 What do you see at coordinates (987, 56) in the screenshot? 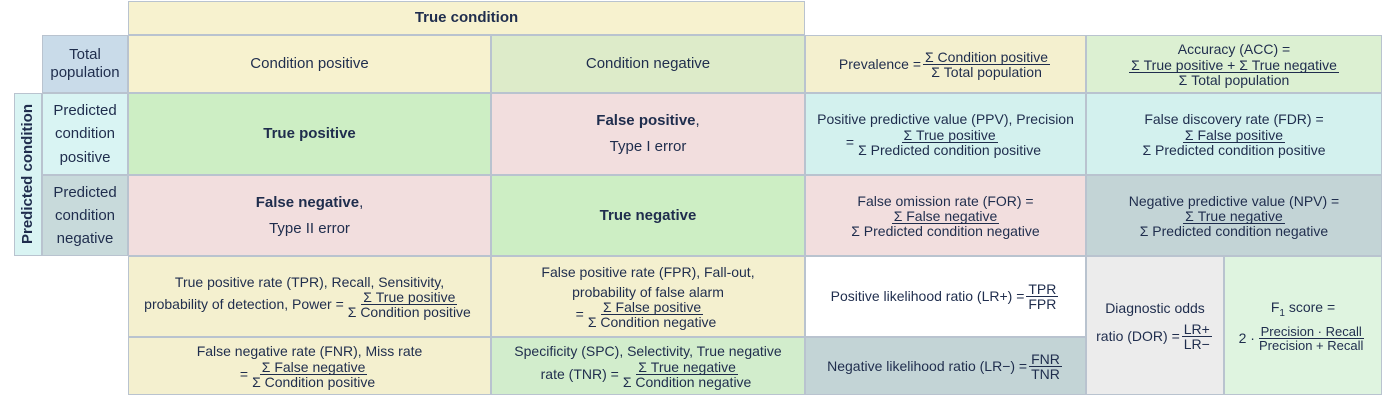
I see `prevalence-numerator: Σ Condition positive` at bounding box center [987, 56].